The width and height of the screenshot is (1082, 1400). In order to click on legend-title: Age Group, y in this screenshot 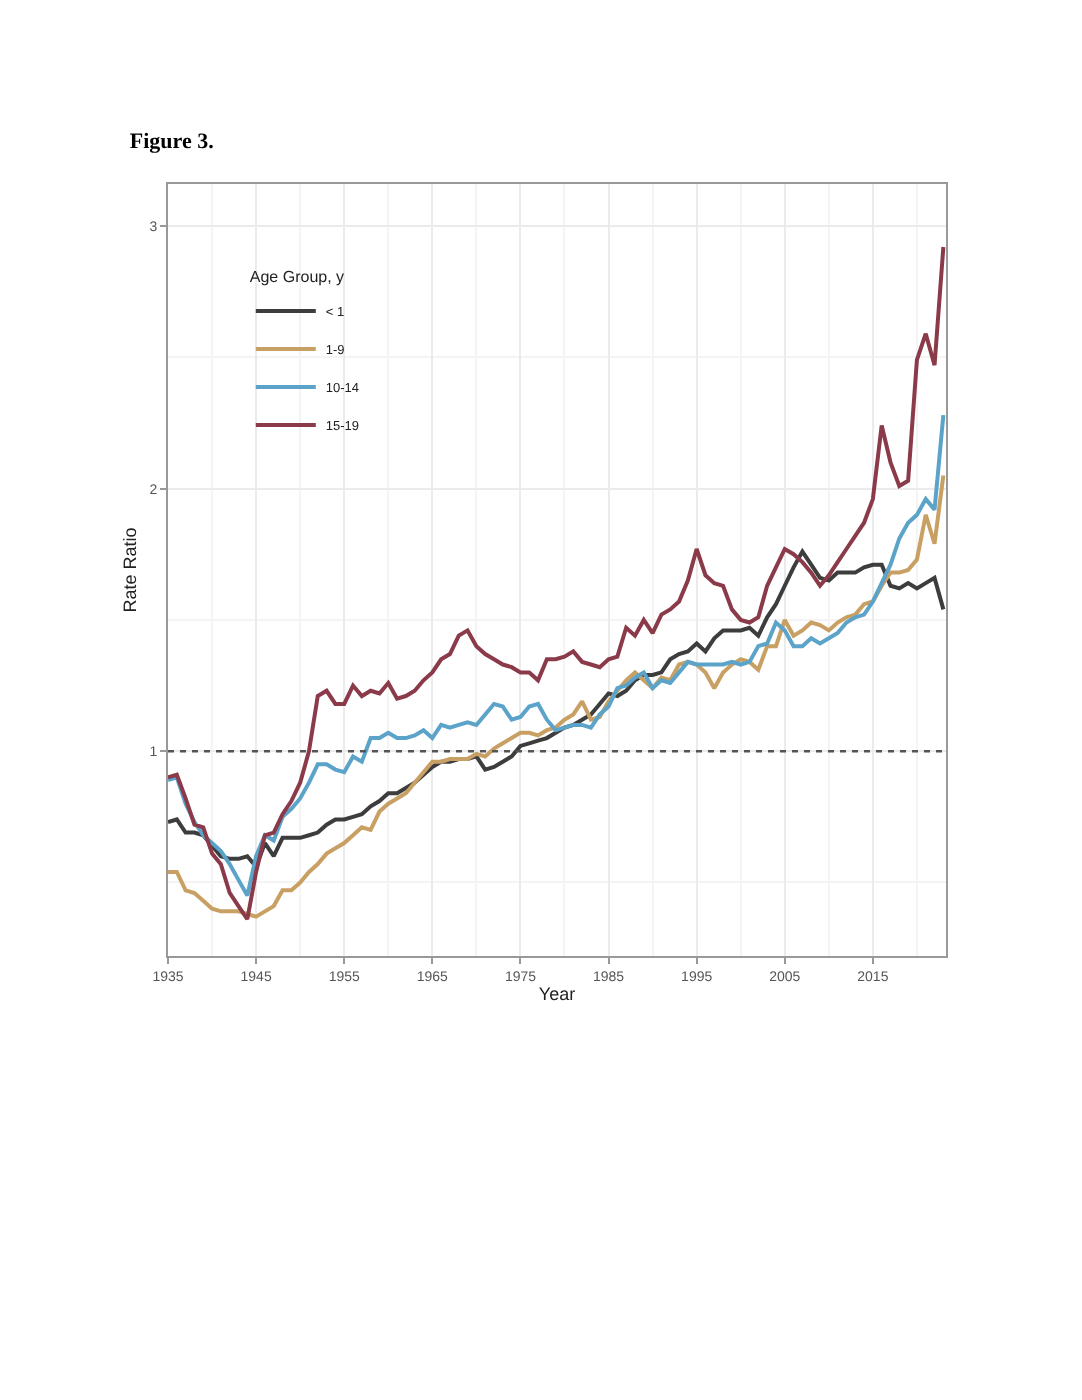, I will do `click(297, 277)`.